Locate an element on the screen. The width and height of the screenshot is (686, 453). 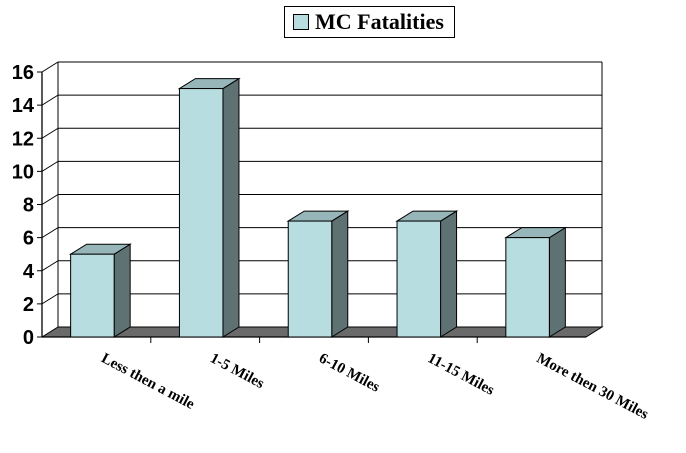
y-tick-label: 2 is located at coordinates (28, 305).